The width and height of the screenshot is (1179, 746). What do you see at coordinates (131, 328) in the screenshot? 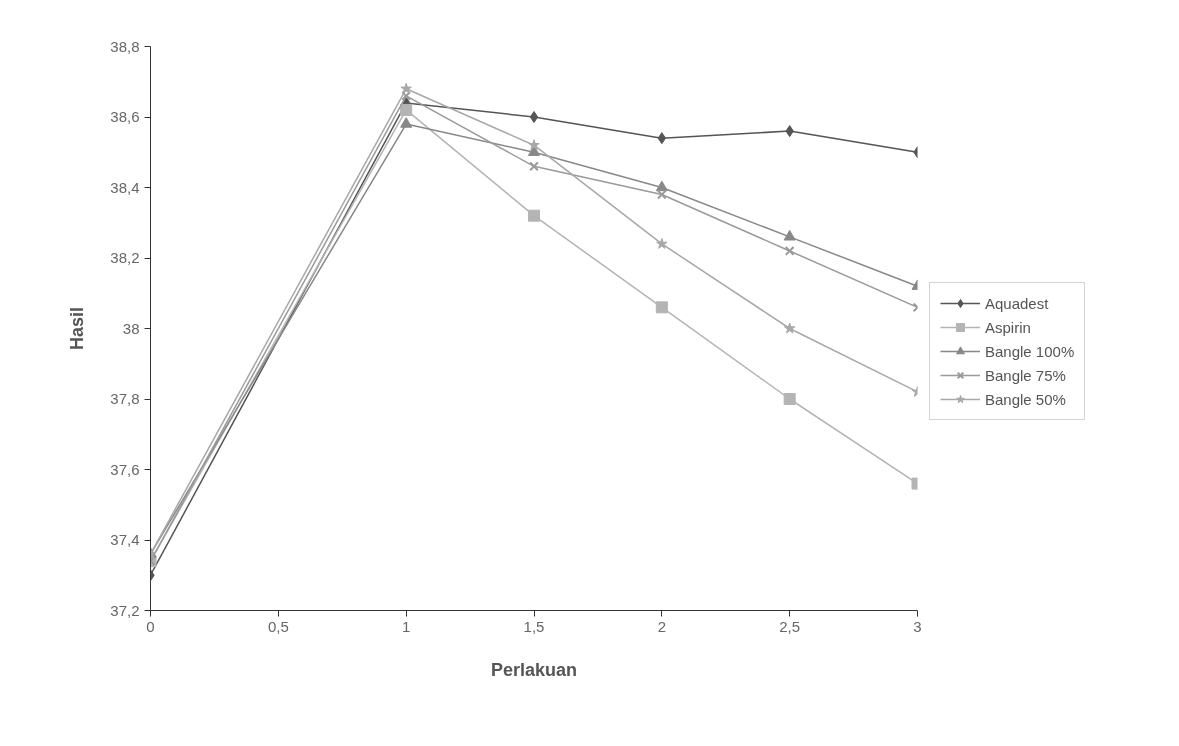
I see `y-tick-label: 38` at bounding box center [131, 328].